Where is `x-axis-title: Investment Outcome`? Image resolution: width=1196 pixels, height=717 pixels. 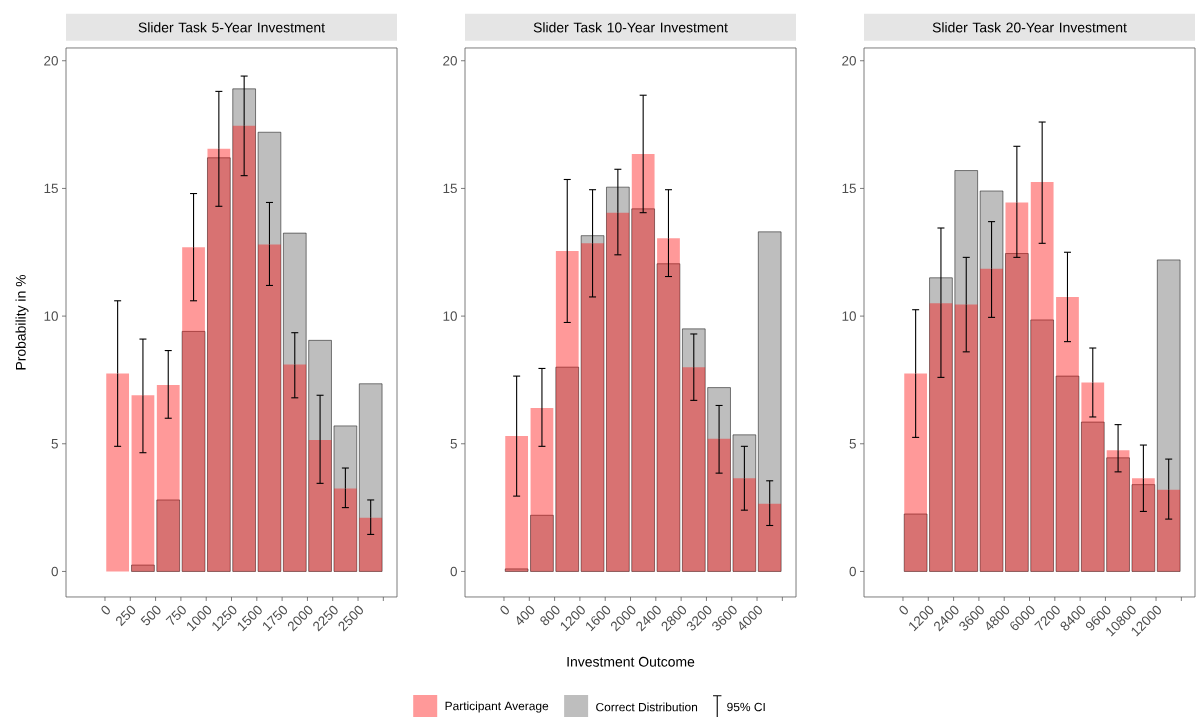
x-axis-title: Investment Outcome is located at coordinates (631, 661).